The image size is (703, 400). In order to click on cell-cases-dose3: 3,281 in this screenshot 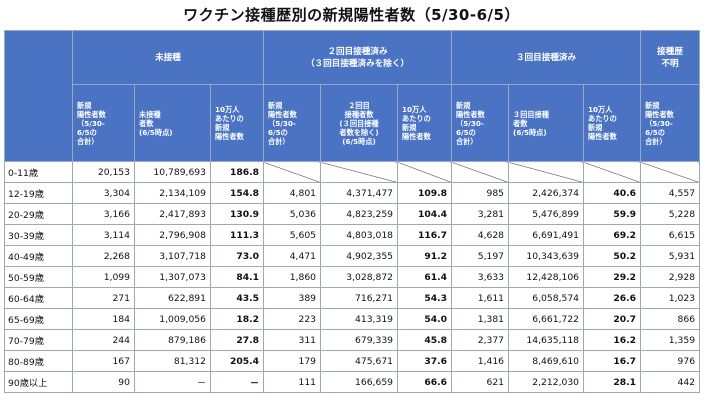, I will do `click(480, 214)`.